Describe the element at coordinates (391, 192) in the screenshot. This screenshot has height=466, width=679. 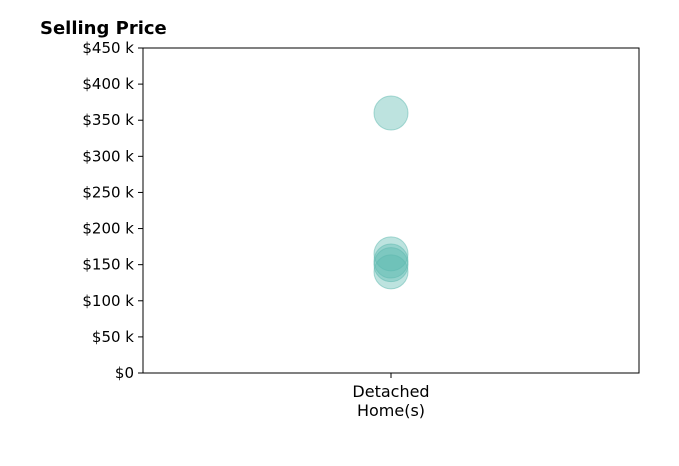
I see `data-points` at that location.